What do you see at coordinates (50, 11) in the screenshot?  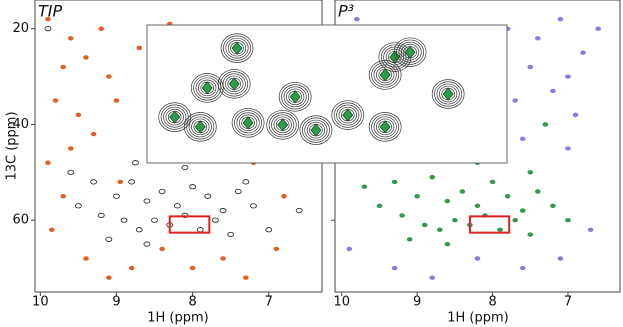 I see `panel-label: TIP` at bounding box center [50, 11].